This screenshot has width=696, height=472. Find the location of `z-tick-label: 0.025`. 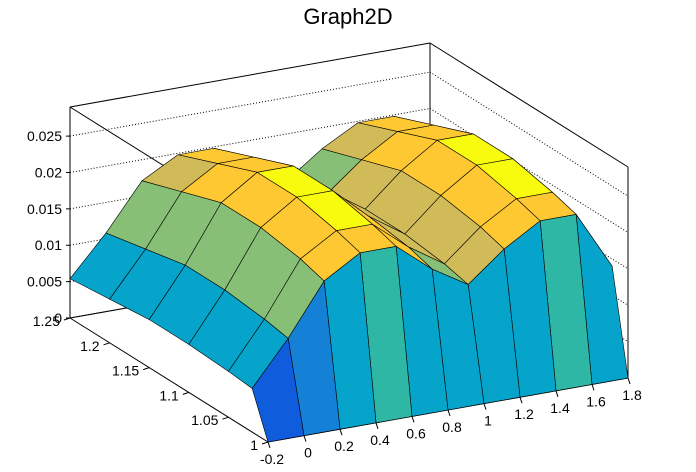

z-tick-label: 0.025 is located at coordinates (44, 136).